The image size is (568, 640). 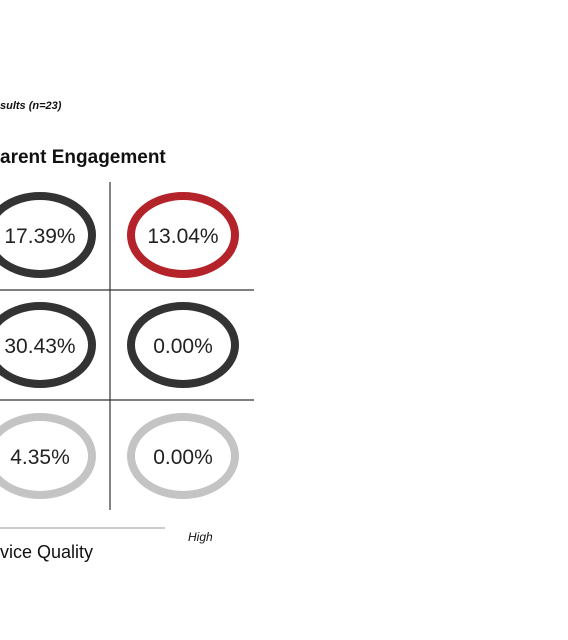 I want to click on cell-value-label: 13.04%, so click(x=182, y=236).